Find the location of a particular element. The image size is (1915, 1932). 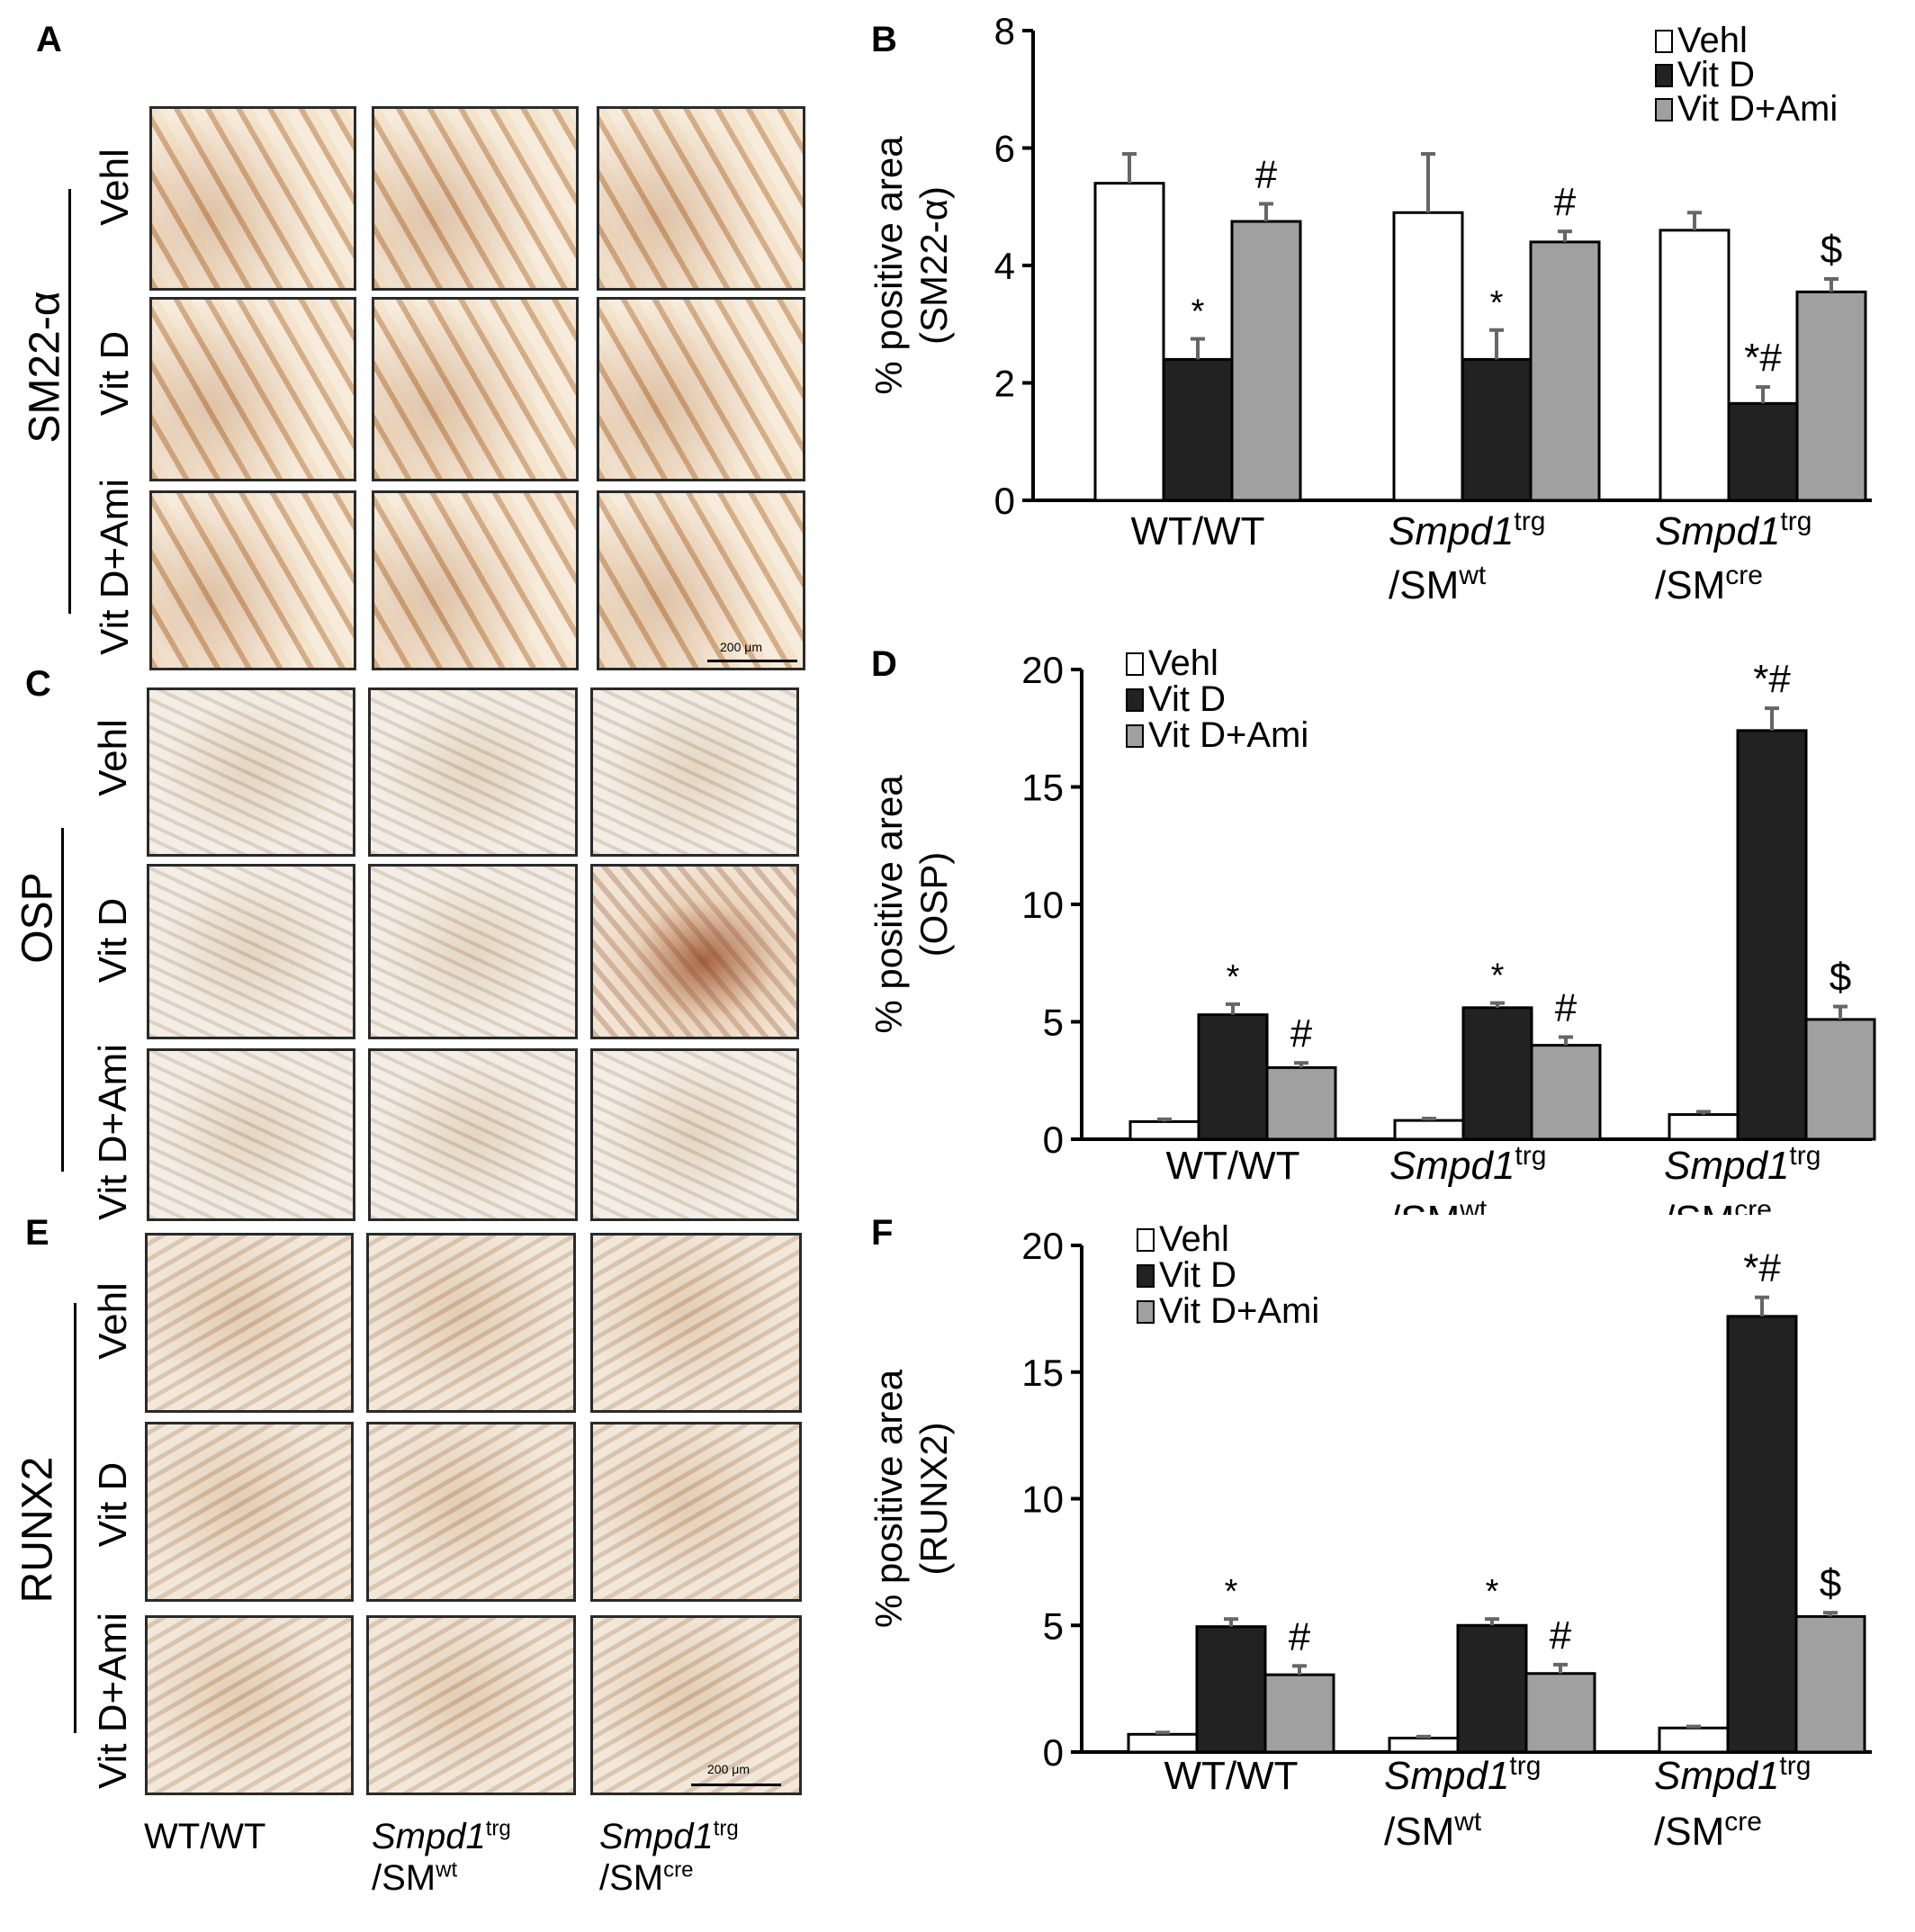

y-tick-label: 8 is located at coordinates (1004, 31).